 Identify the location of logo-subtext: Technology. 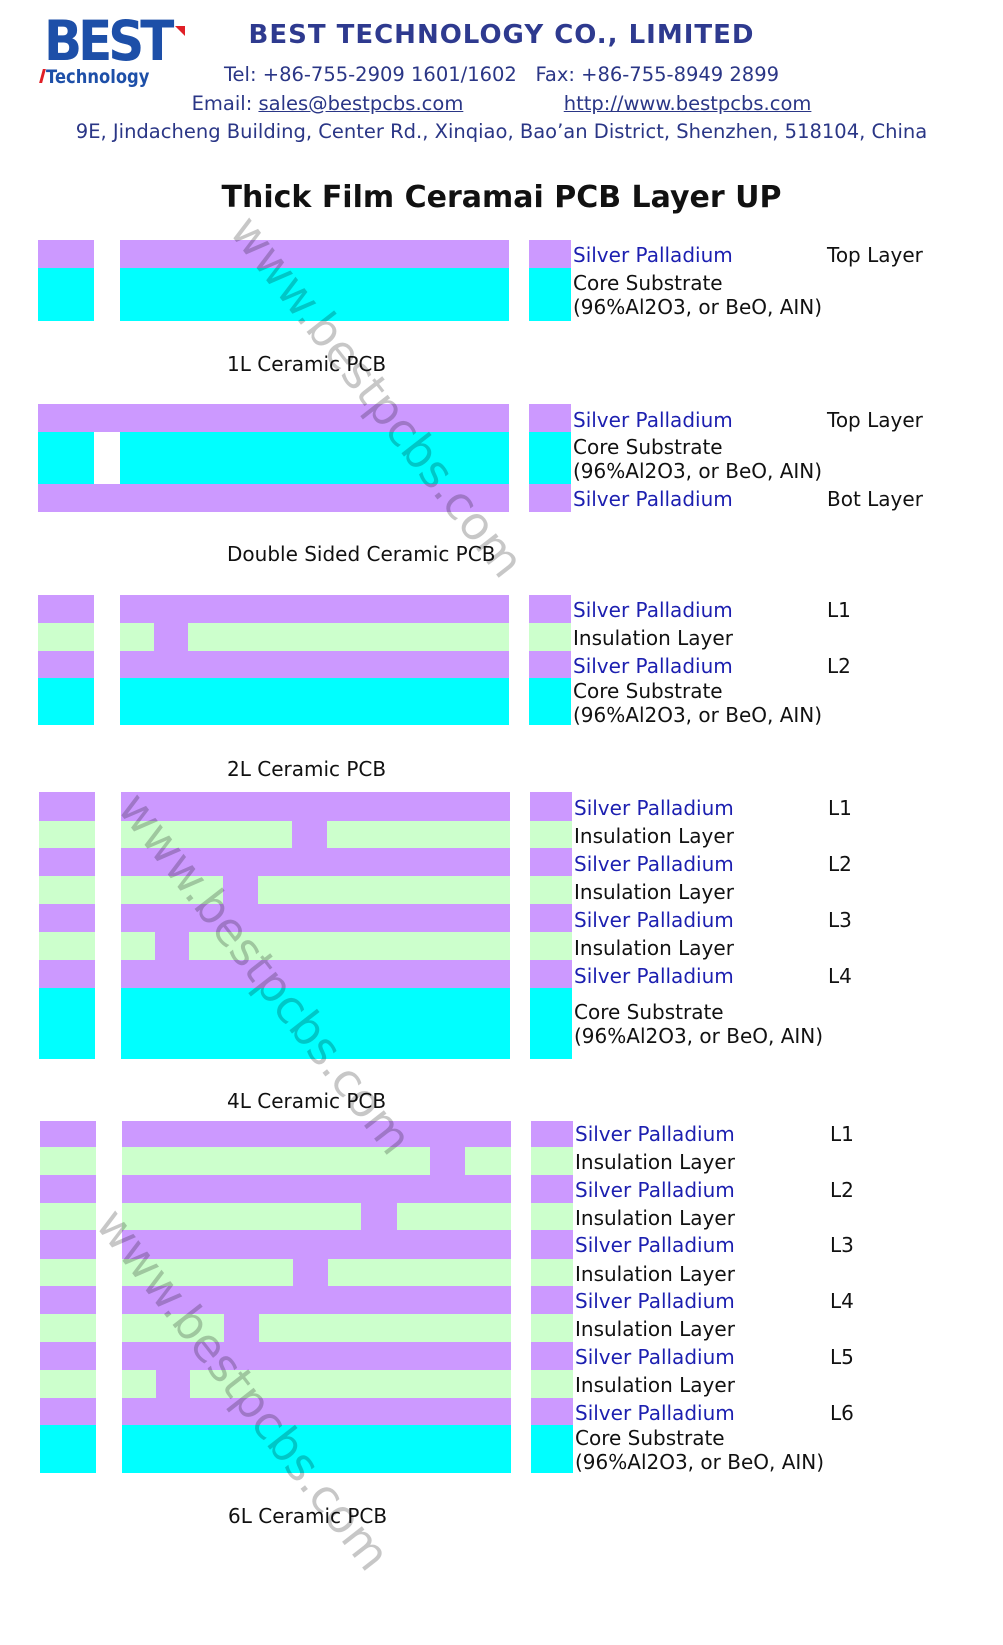
(98, 77).